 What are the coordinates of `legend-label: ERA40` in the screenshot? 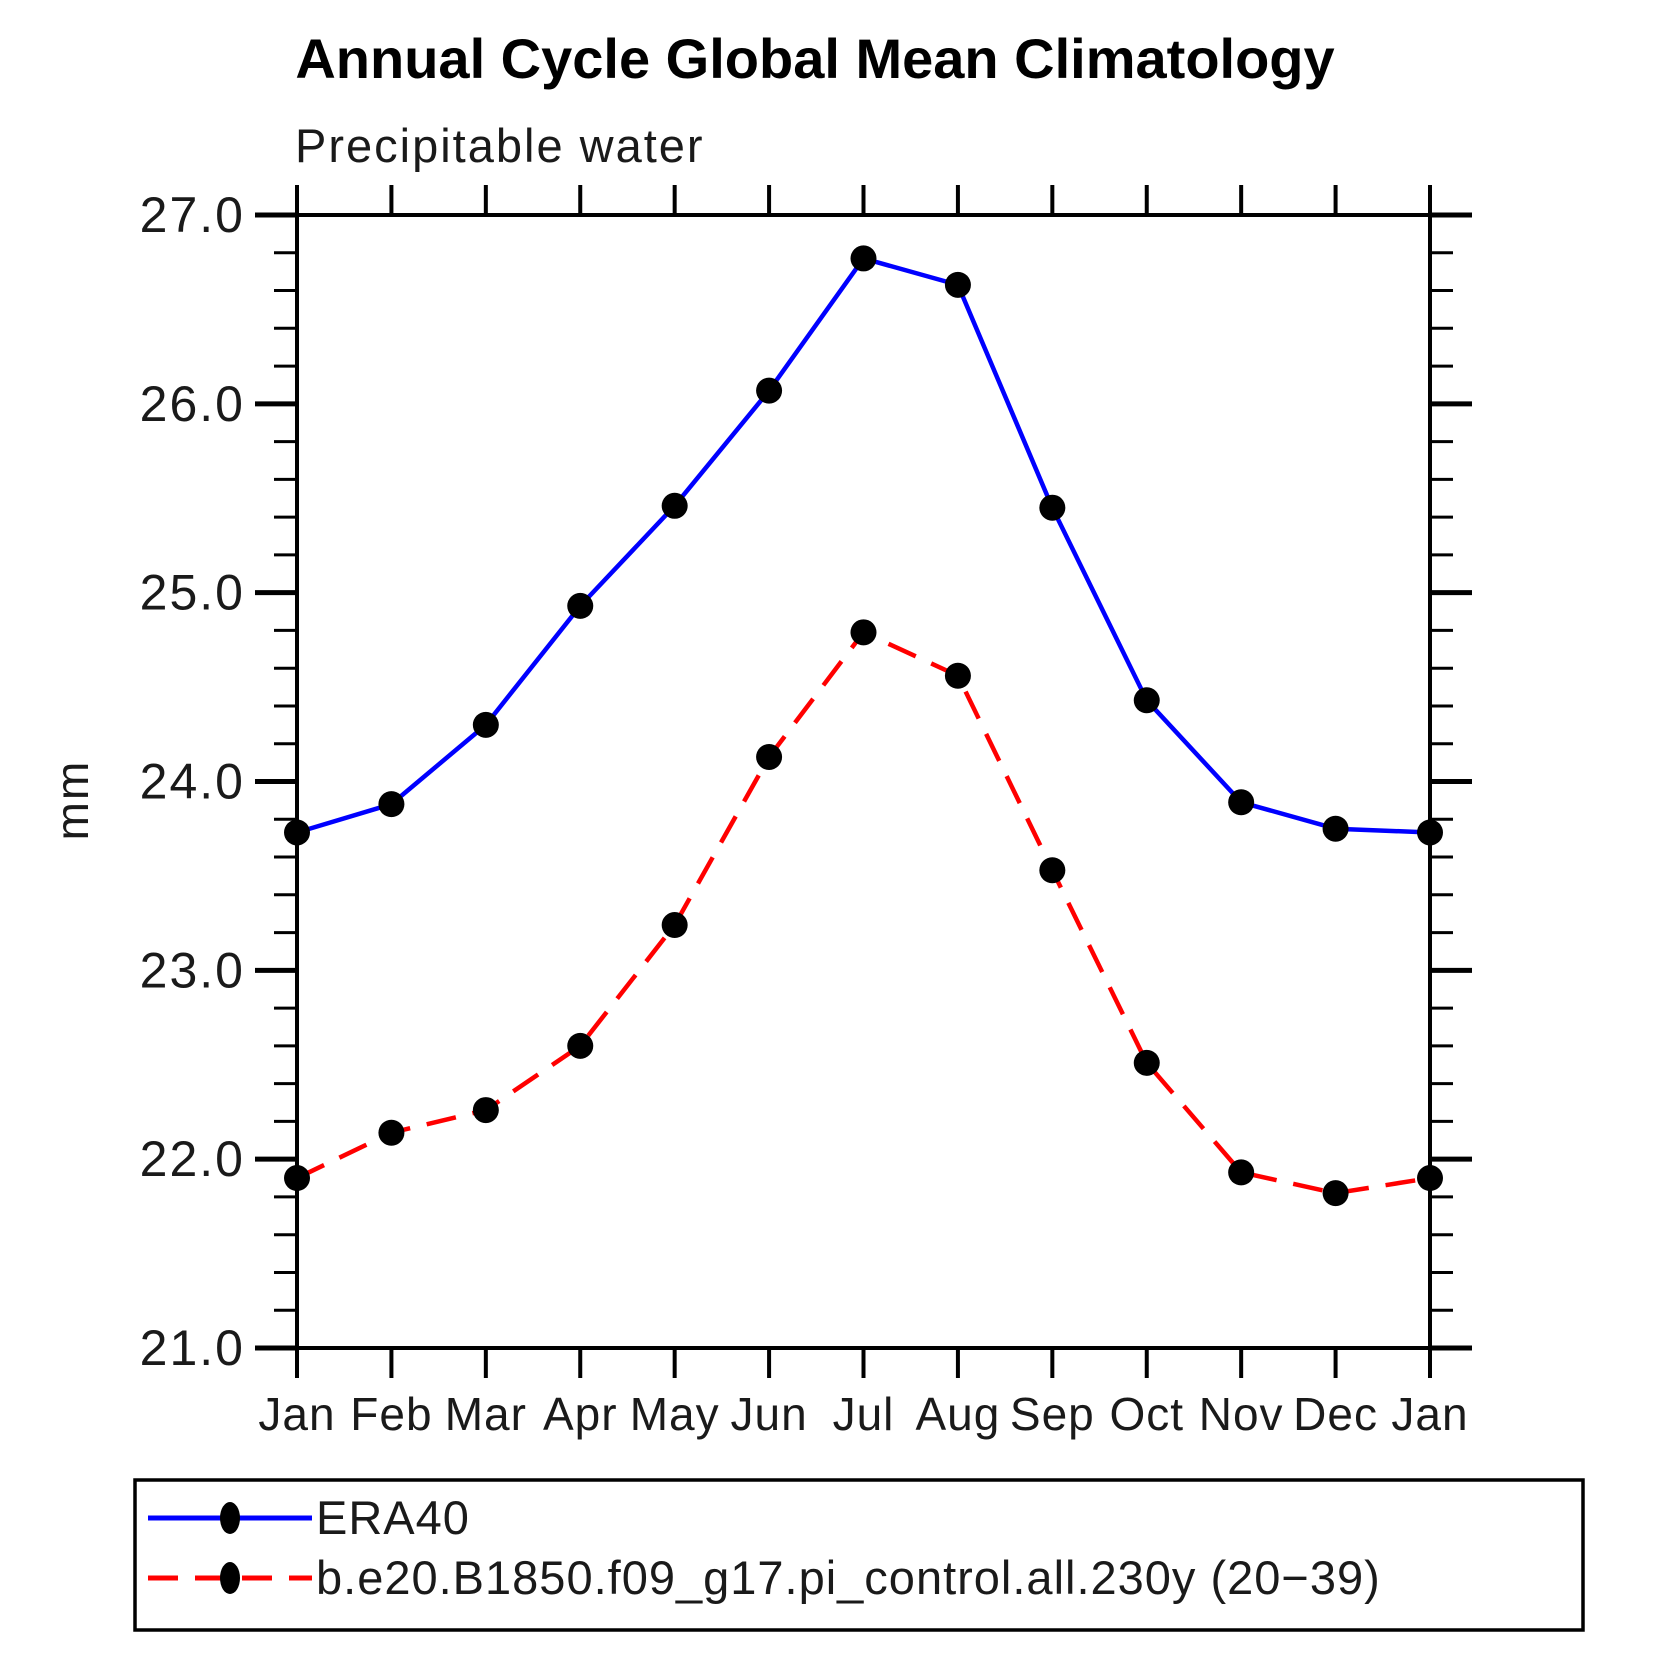 It's located at (393, 1517).